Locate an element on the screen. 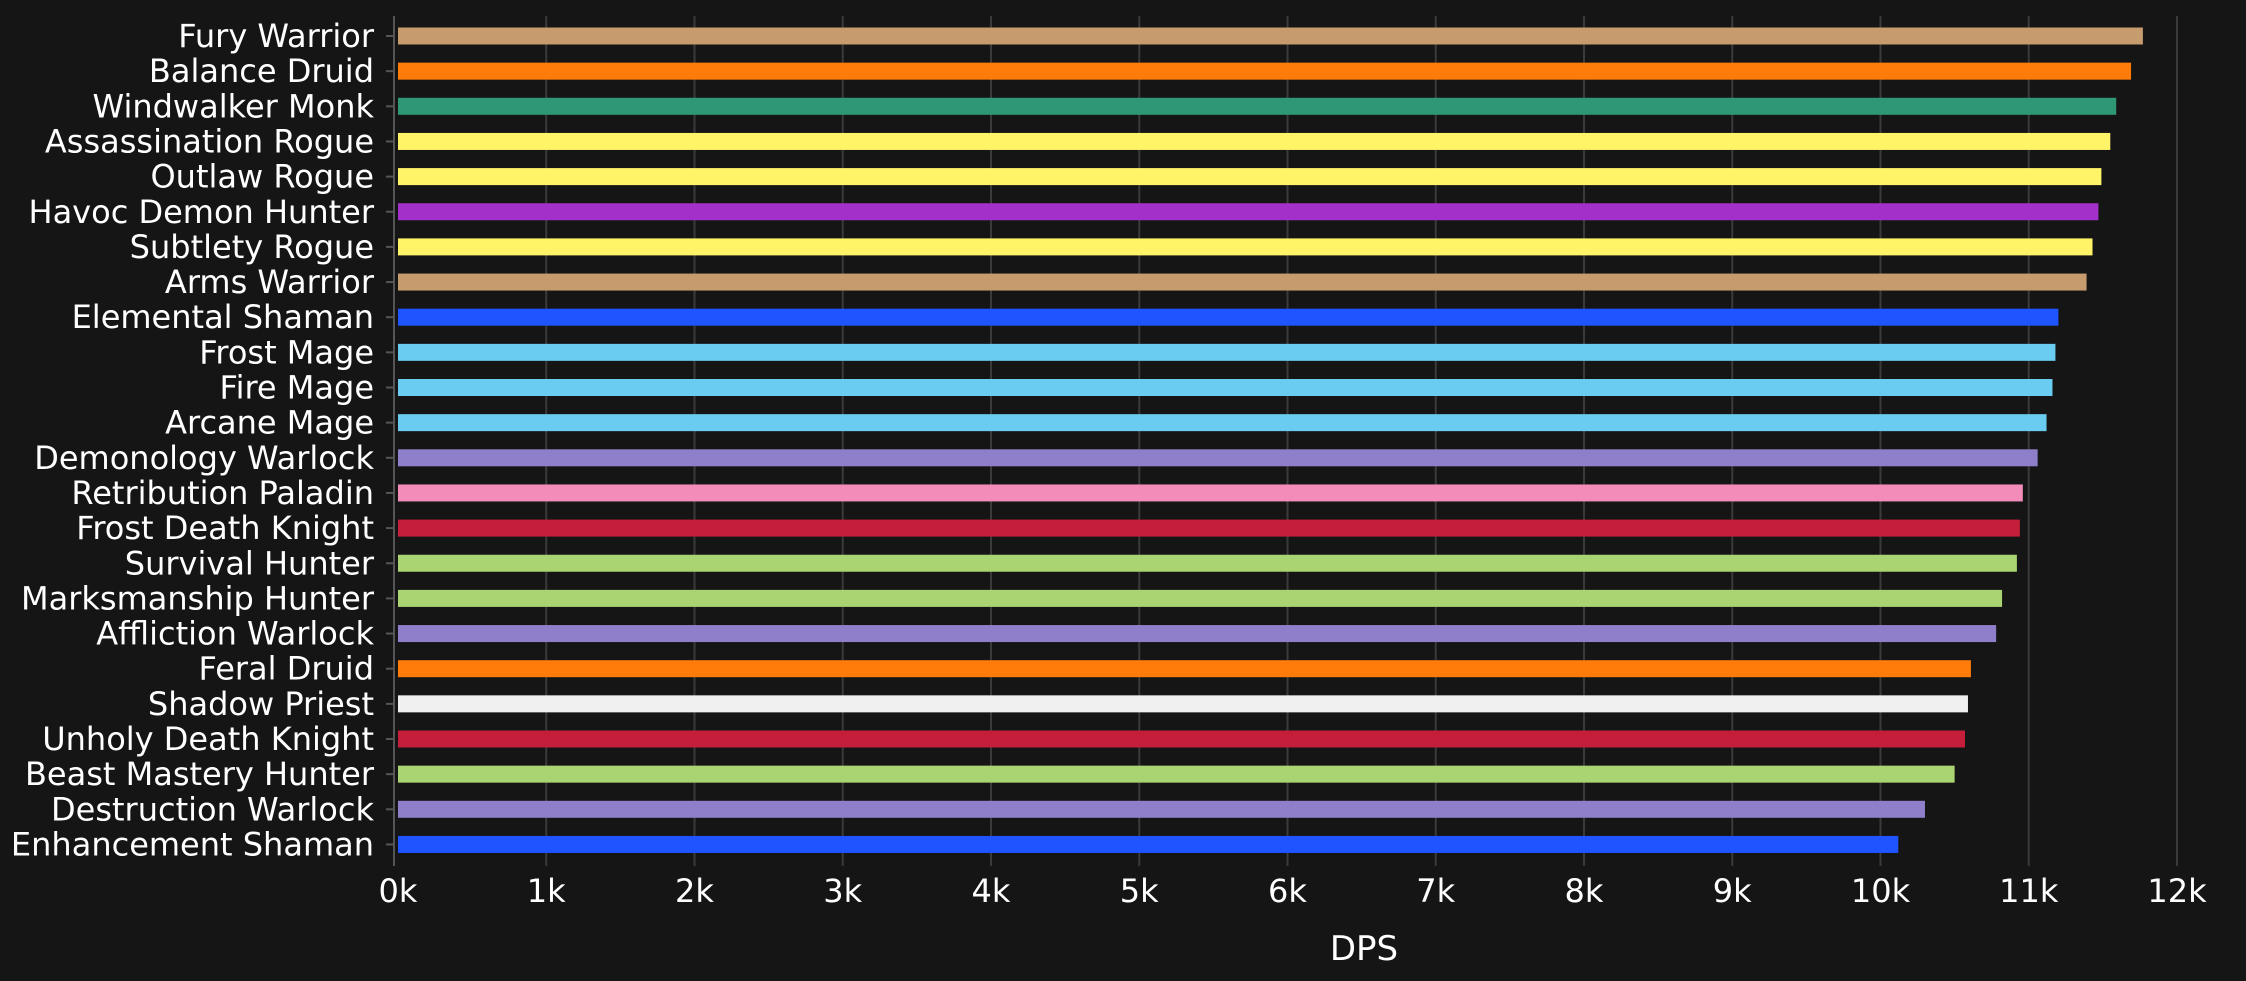 Image resolution: width=2246 pixels, height=981 pixels. category-label: Feral Druid is located at coordinates (286, 669).